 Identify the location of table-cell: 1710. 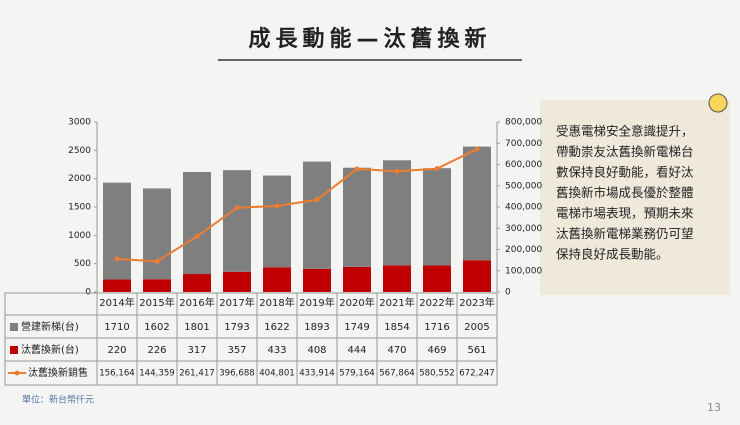
(116, 327).